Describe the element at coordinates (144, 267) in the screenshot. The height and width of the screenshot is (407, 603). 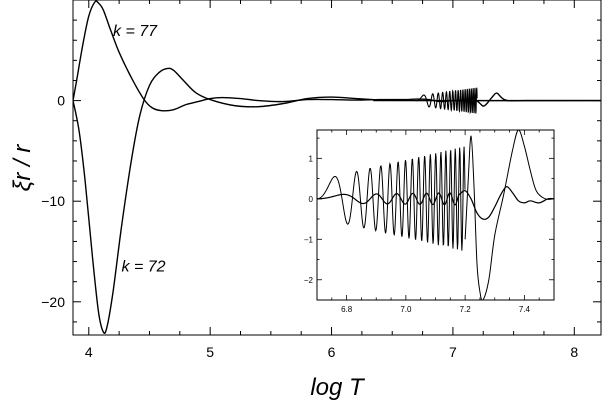
I see `annotation-k72: k = 72` at that location.